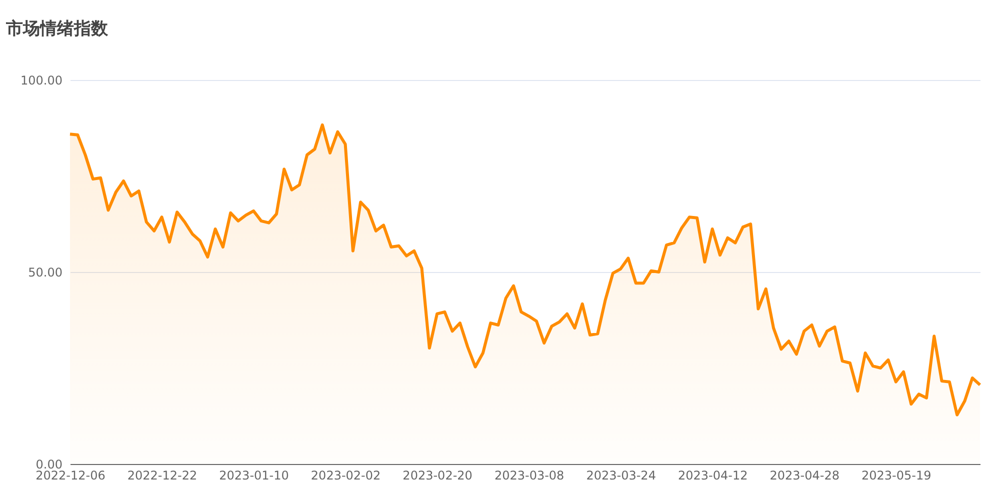 The image size is (1000, 500). What do you see at coordinates (49, 465) in the screenshot?
I see `y-tick-label: 0.00` at bounding box center [49, 465].